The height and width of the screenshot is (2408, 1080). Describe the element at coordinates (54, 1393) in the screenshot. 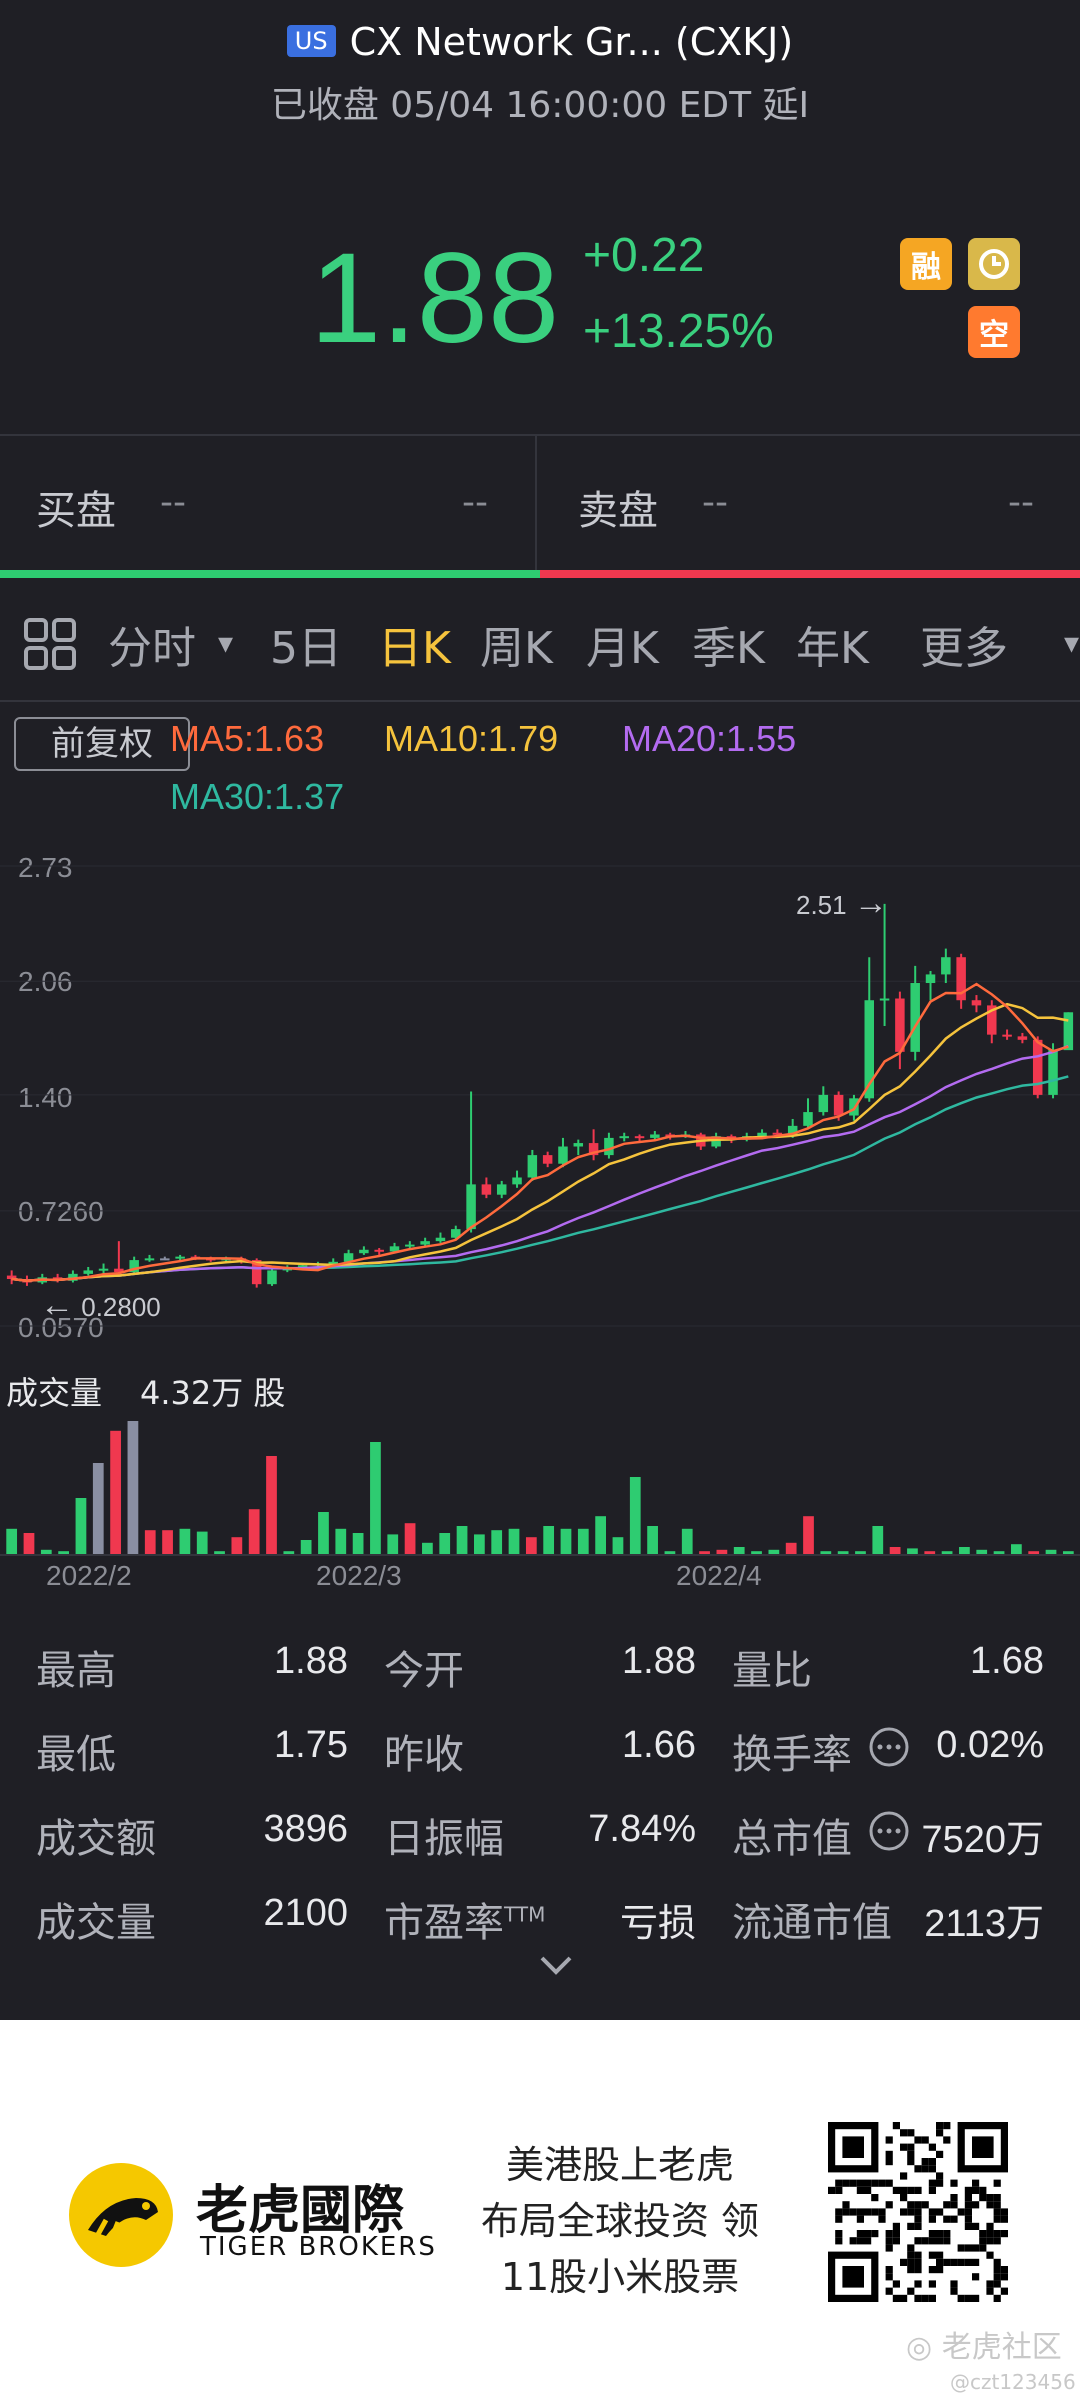

I see `volume-label: 成交量` at that location.